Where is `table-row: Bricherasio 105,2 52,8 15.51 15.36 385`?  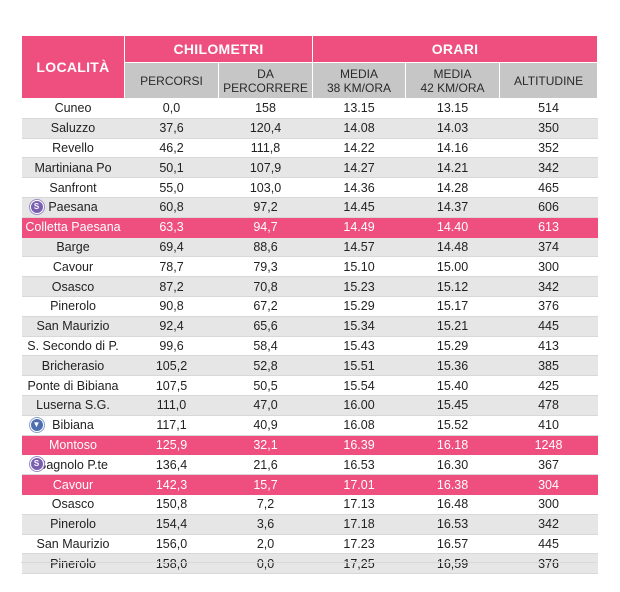
table-row: Bricherasio 105,2 52,8 15.51 15.36 385 is located at coordinates (309, 366).